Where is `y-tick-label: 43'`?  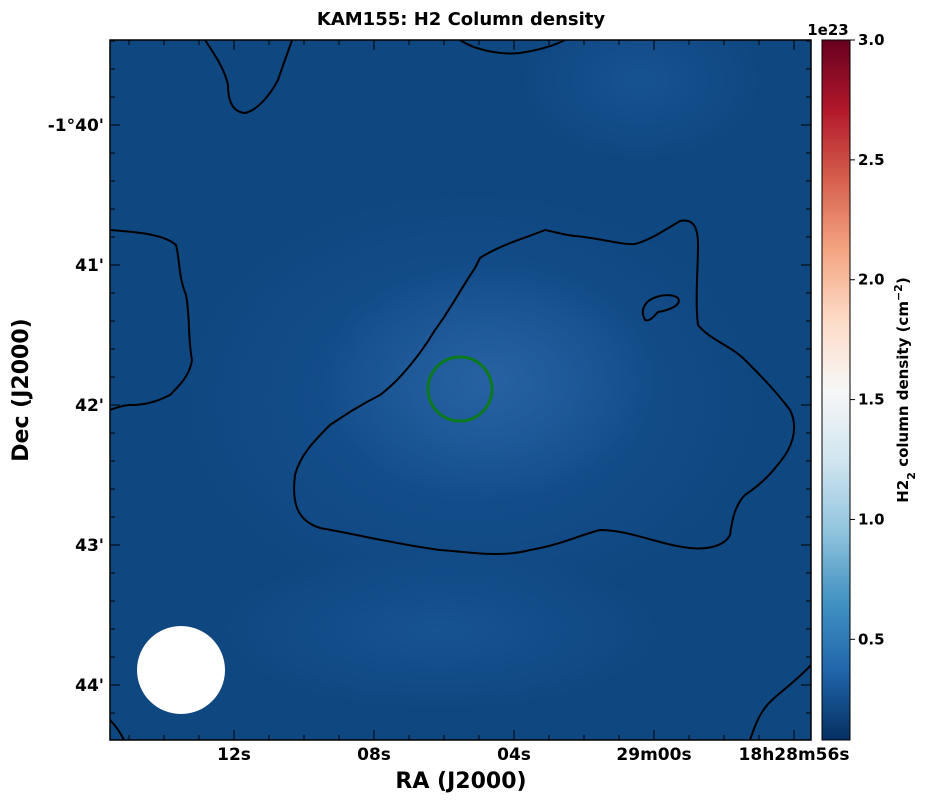 y-tick-label: 43' is located at coordinates (89, 546).